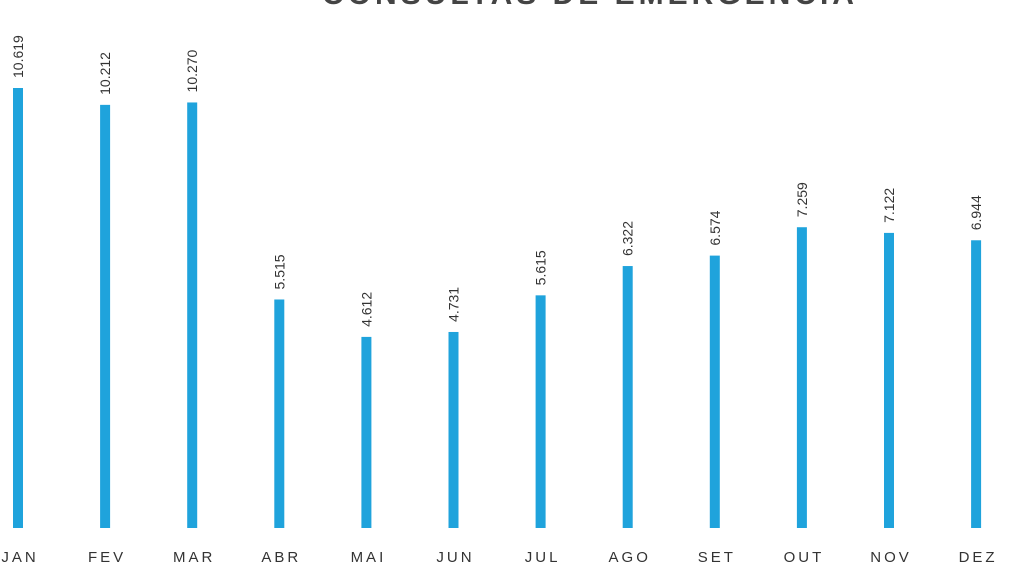 The height and width of the screenshot is (568, 1017). I want to click on x-tick-label: JAN, so click(19, 557).